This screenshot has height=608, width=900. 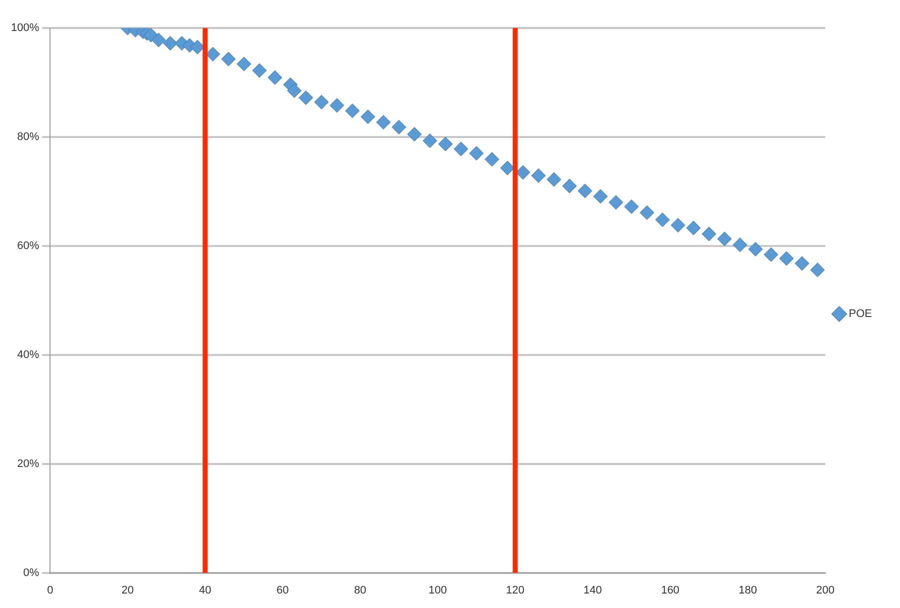 I want to click on x-tick-label: 140, so click(x=593, y=590).